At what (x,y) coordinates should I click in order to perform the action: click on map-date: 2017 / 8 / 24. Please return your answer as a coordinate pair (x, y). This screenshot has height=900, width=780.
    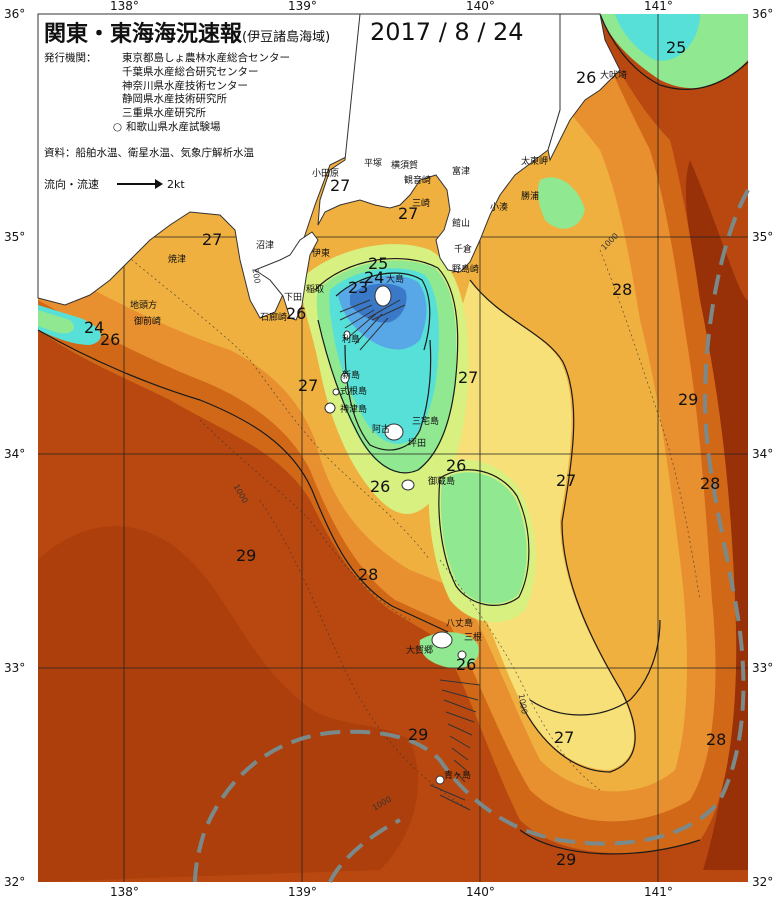
    Looking at the image, I should click on (447, 32).